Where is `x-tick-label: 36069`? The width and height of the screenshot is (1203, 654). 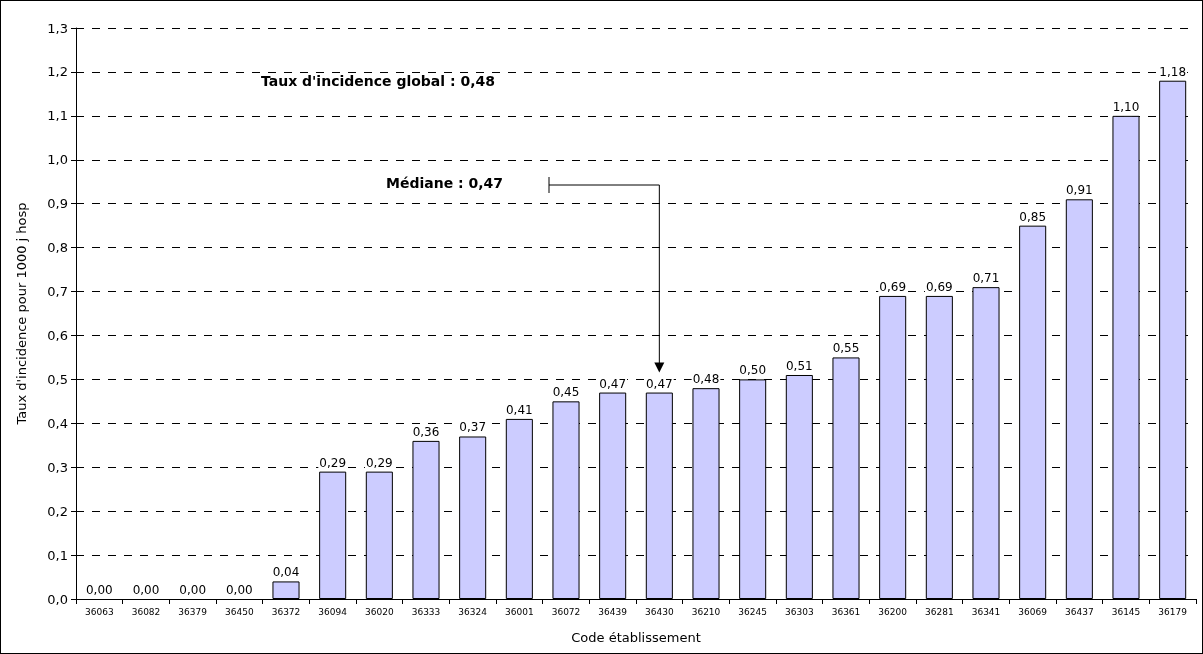
x-tick-label: 36069 is located at coordinates (1033, 611).